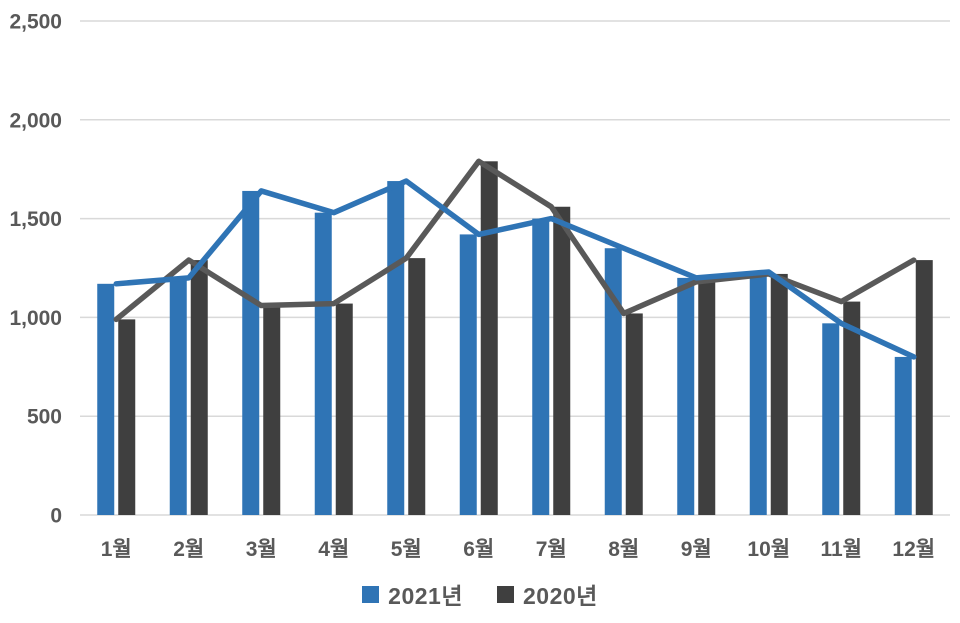 Image resolution: width=960 pixels, height=623 pixels. I want to click on bar-2020-9월, so click(707, 398).